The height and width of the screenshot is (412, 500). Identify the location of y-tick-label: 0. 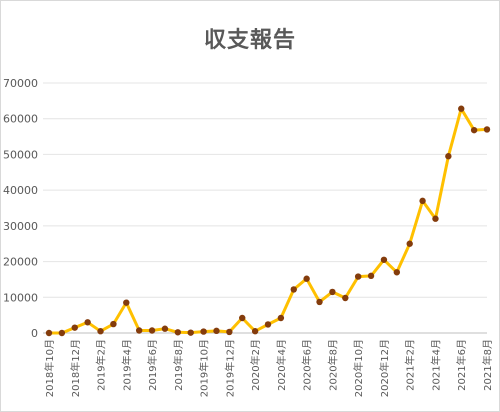
(34, 333).